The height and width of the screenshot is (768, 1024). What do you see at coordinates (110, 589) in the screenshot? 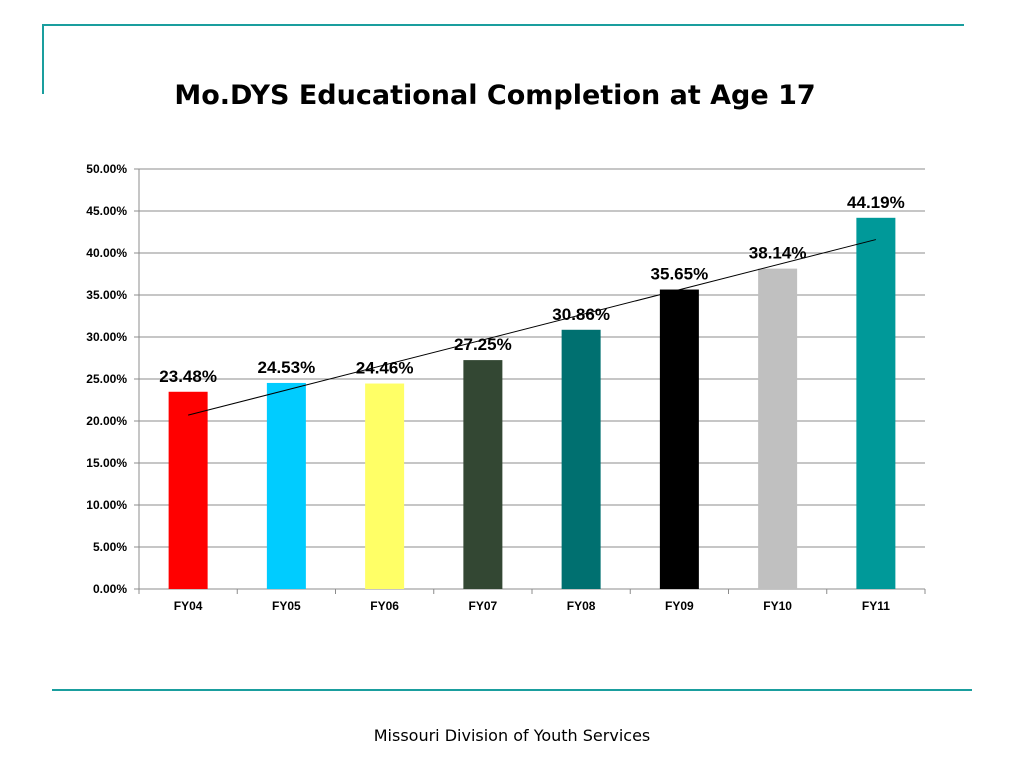
I see `y-tick-label: 0.00%` at bounding box center [110, 589].